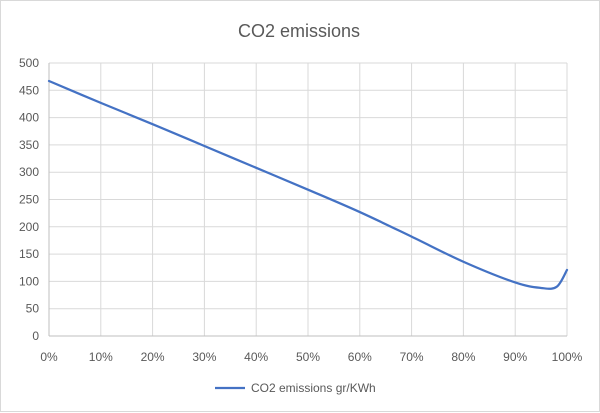  Describe the element at coordinates (153, 357) in the screenshot. I see `x-tick-label: 20%` at that location.